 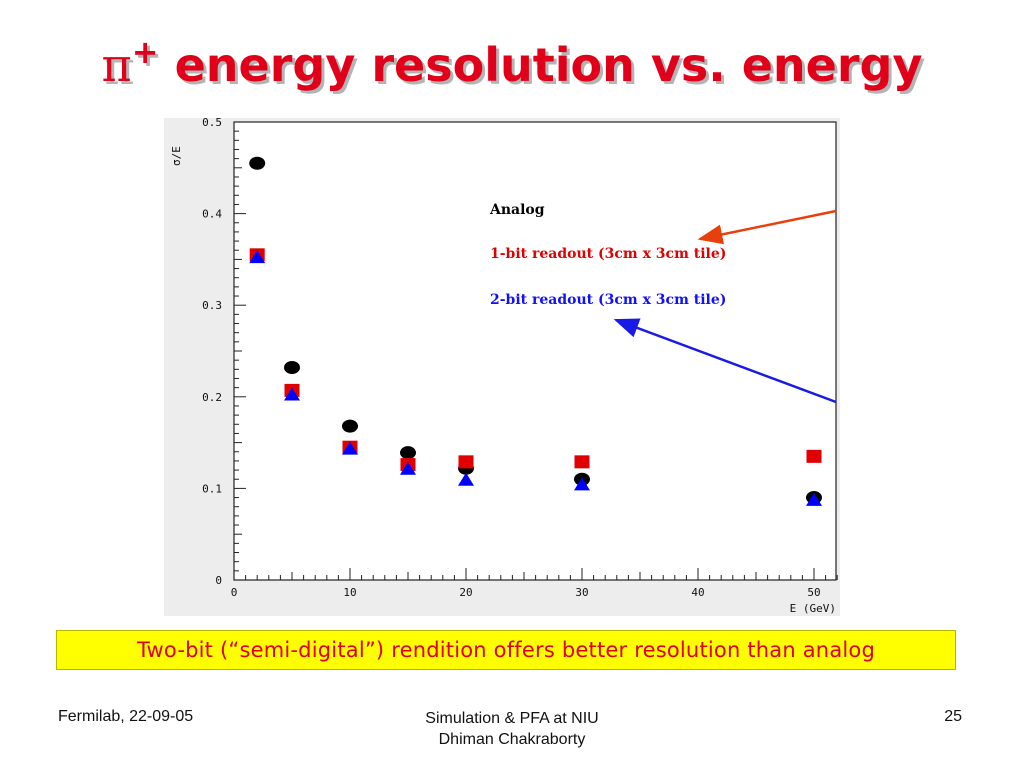 I want to click on legend-entry: Analog, so click(x=517, y=210).